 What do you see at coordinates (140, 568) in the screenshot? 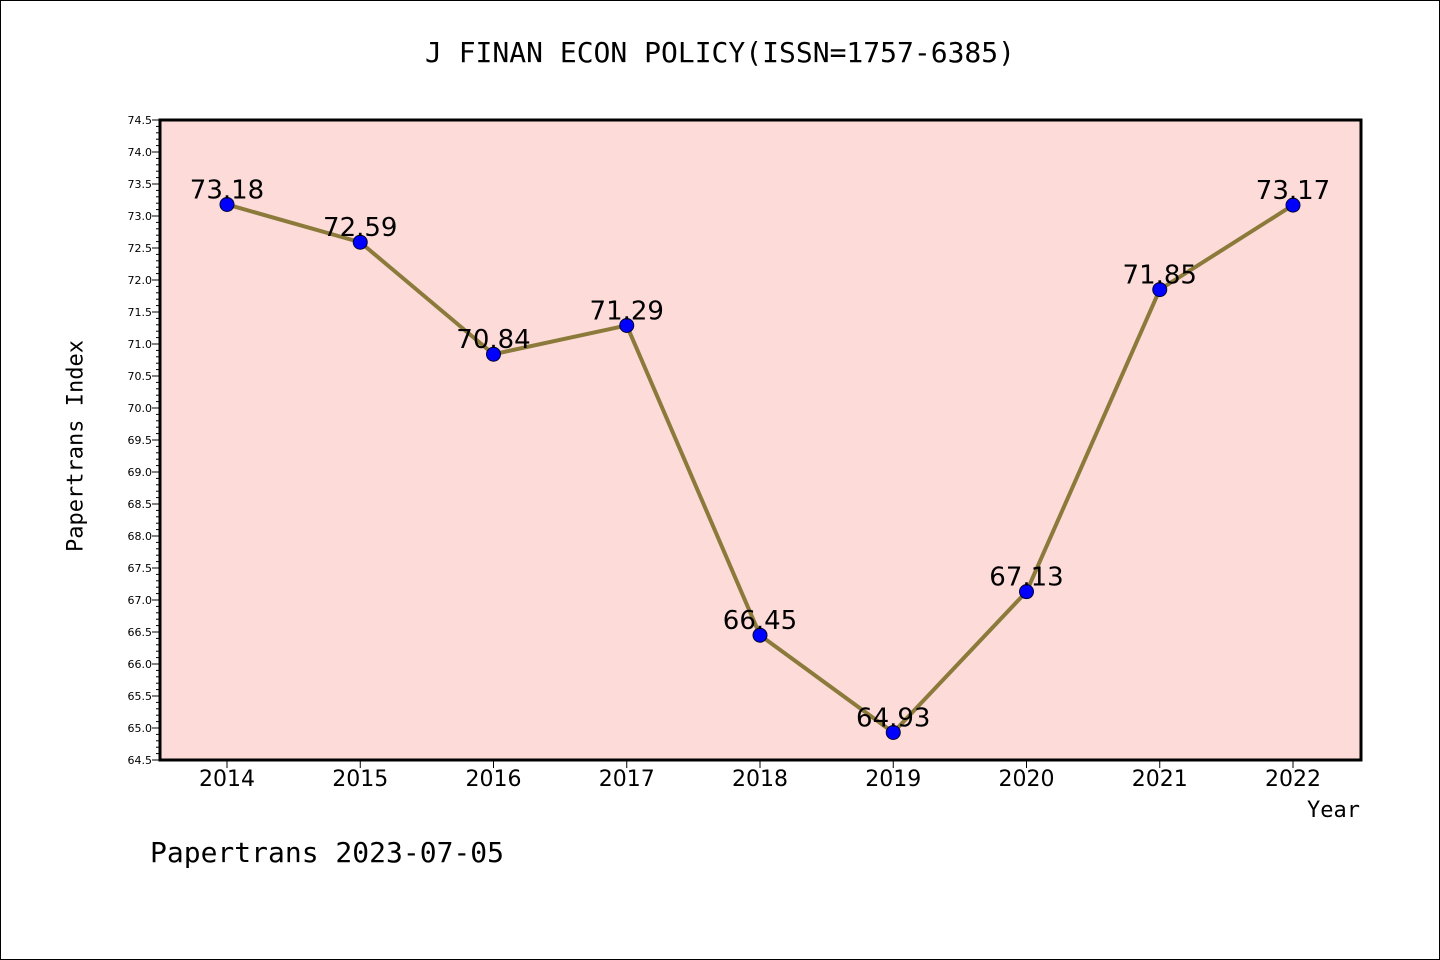
I see `y-tick-label: 67.5` at bounding box center [140, 568].